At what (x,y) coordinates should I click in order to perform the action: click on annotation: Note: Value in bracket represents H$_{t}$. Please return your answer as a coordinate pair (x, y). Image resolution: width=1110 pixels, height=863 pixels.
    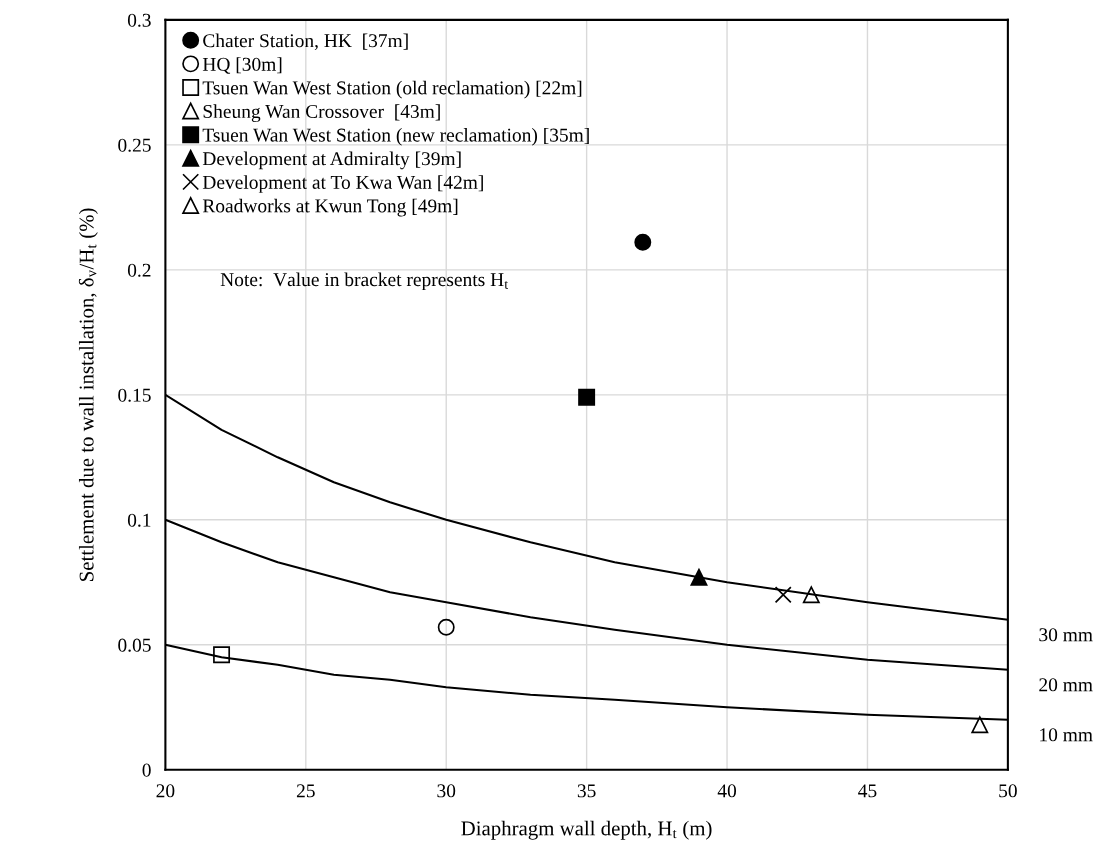
    Looking at the image, I should click on (364, 281).